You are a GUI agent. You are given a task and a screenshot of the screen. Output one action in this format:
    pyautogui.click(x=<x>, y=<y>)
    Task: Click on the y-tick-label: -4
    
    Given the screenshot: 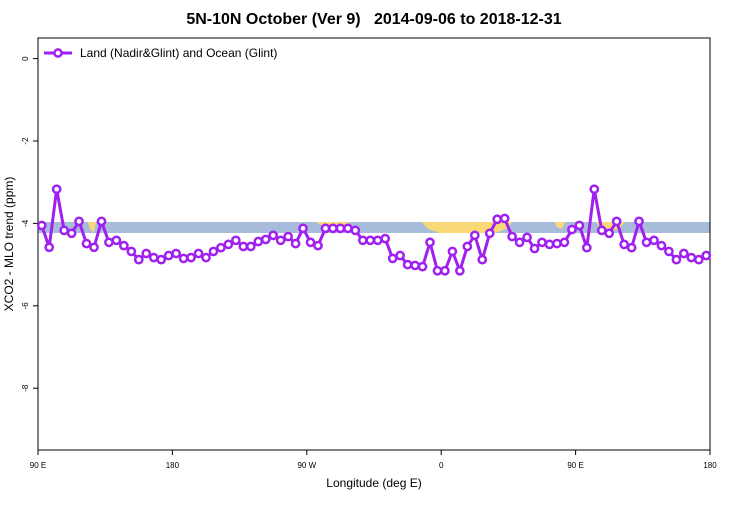 What is the action you would take?
    pyautogui.click(x=25, y=223)
    